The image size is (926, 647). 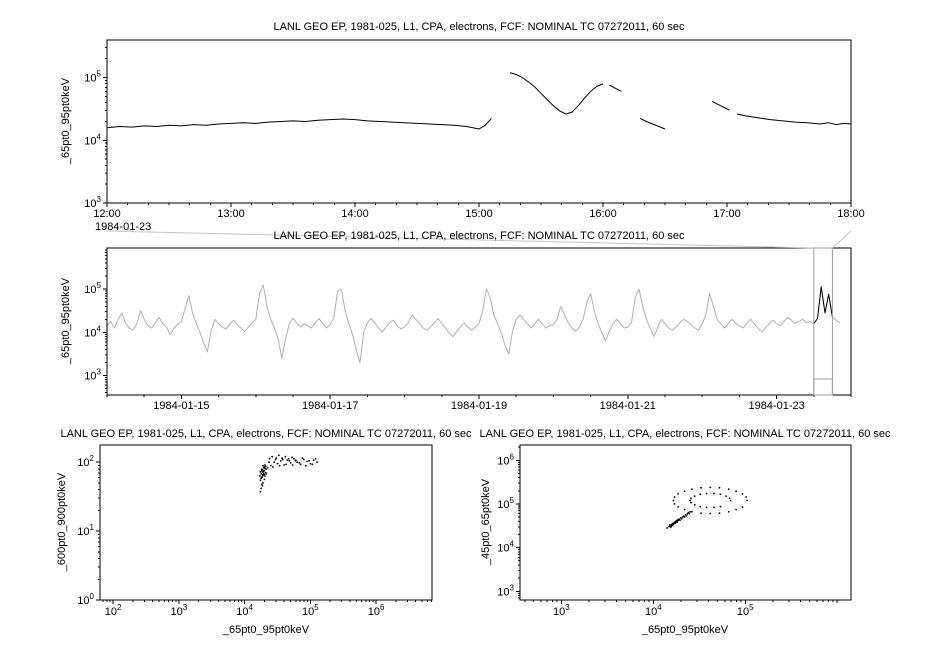 I want to click on svg-text: 1984-01-17, so click(x=330, y=406).